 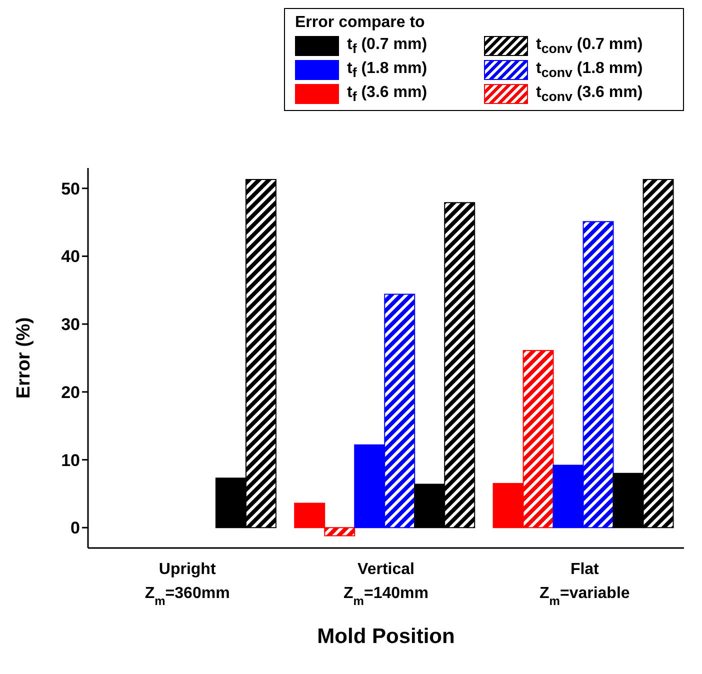 What do you see at coordinates (70, 392) in the screenshot?
I see `y-tick-label: 20` at bounding box center [70, 392].